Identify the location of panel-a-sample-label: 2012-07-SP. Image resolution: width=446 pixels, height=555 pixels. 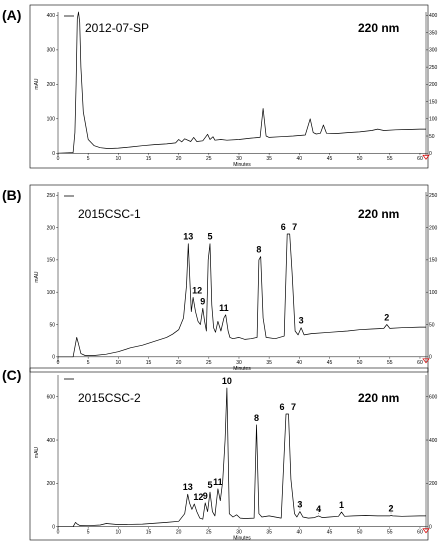
(117, 28).